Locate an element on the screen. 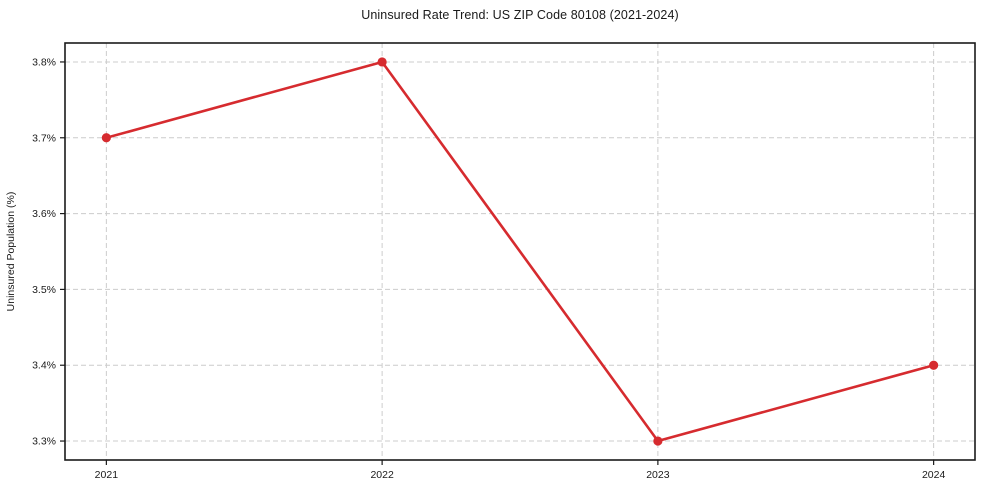  y-axis-label: Uninsured Population (%) is located at coordinates (11, 252).